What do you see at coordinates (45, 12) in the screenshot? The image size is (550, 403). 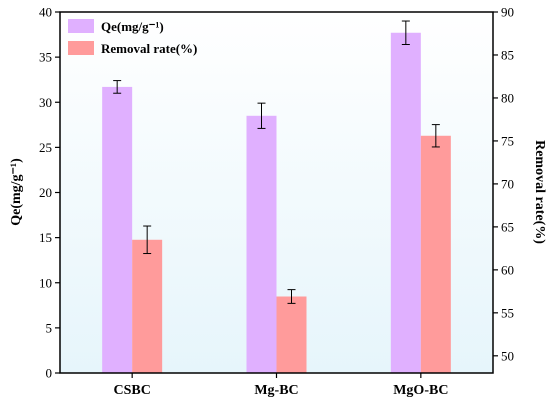 I see `left-tick-label: 40` at bounding box center [45, 12].